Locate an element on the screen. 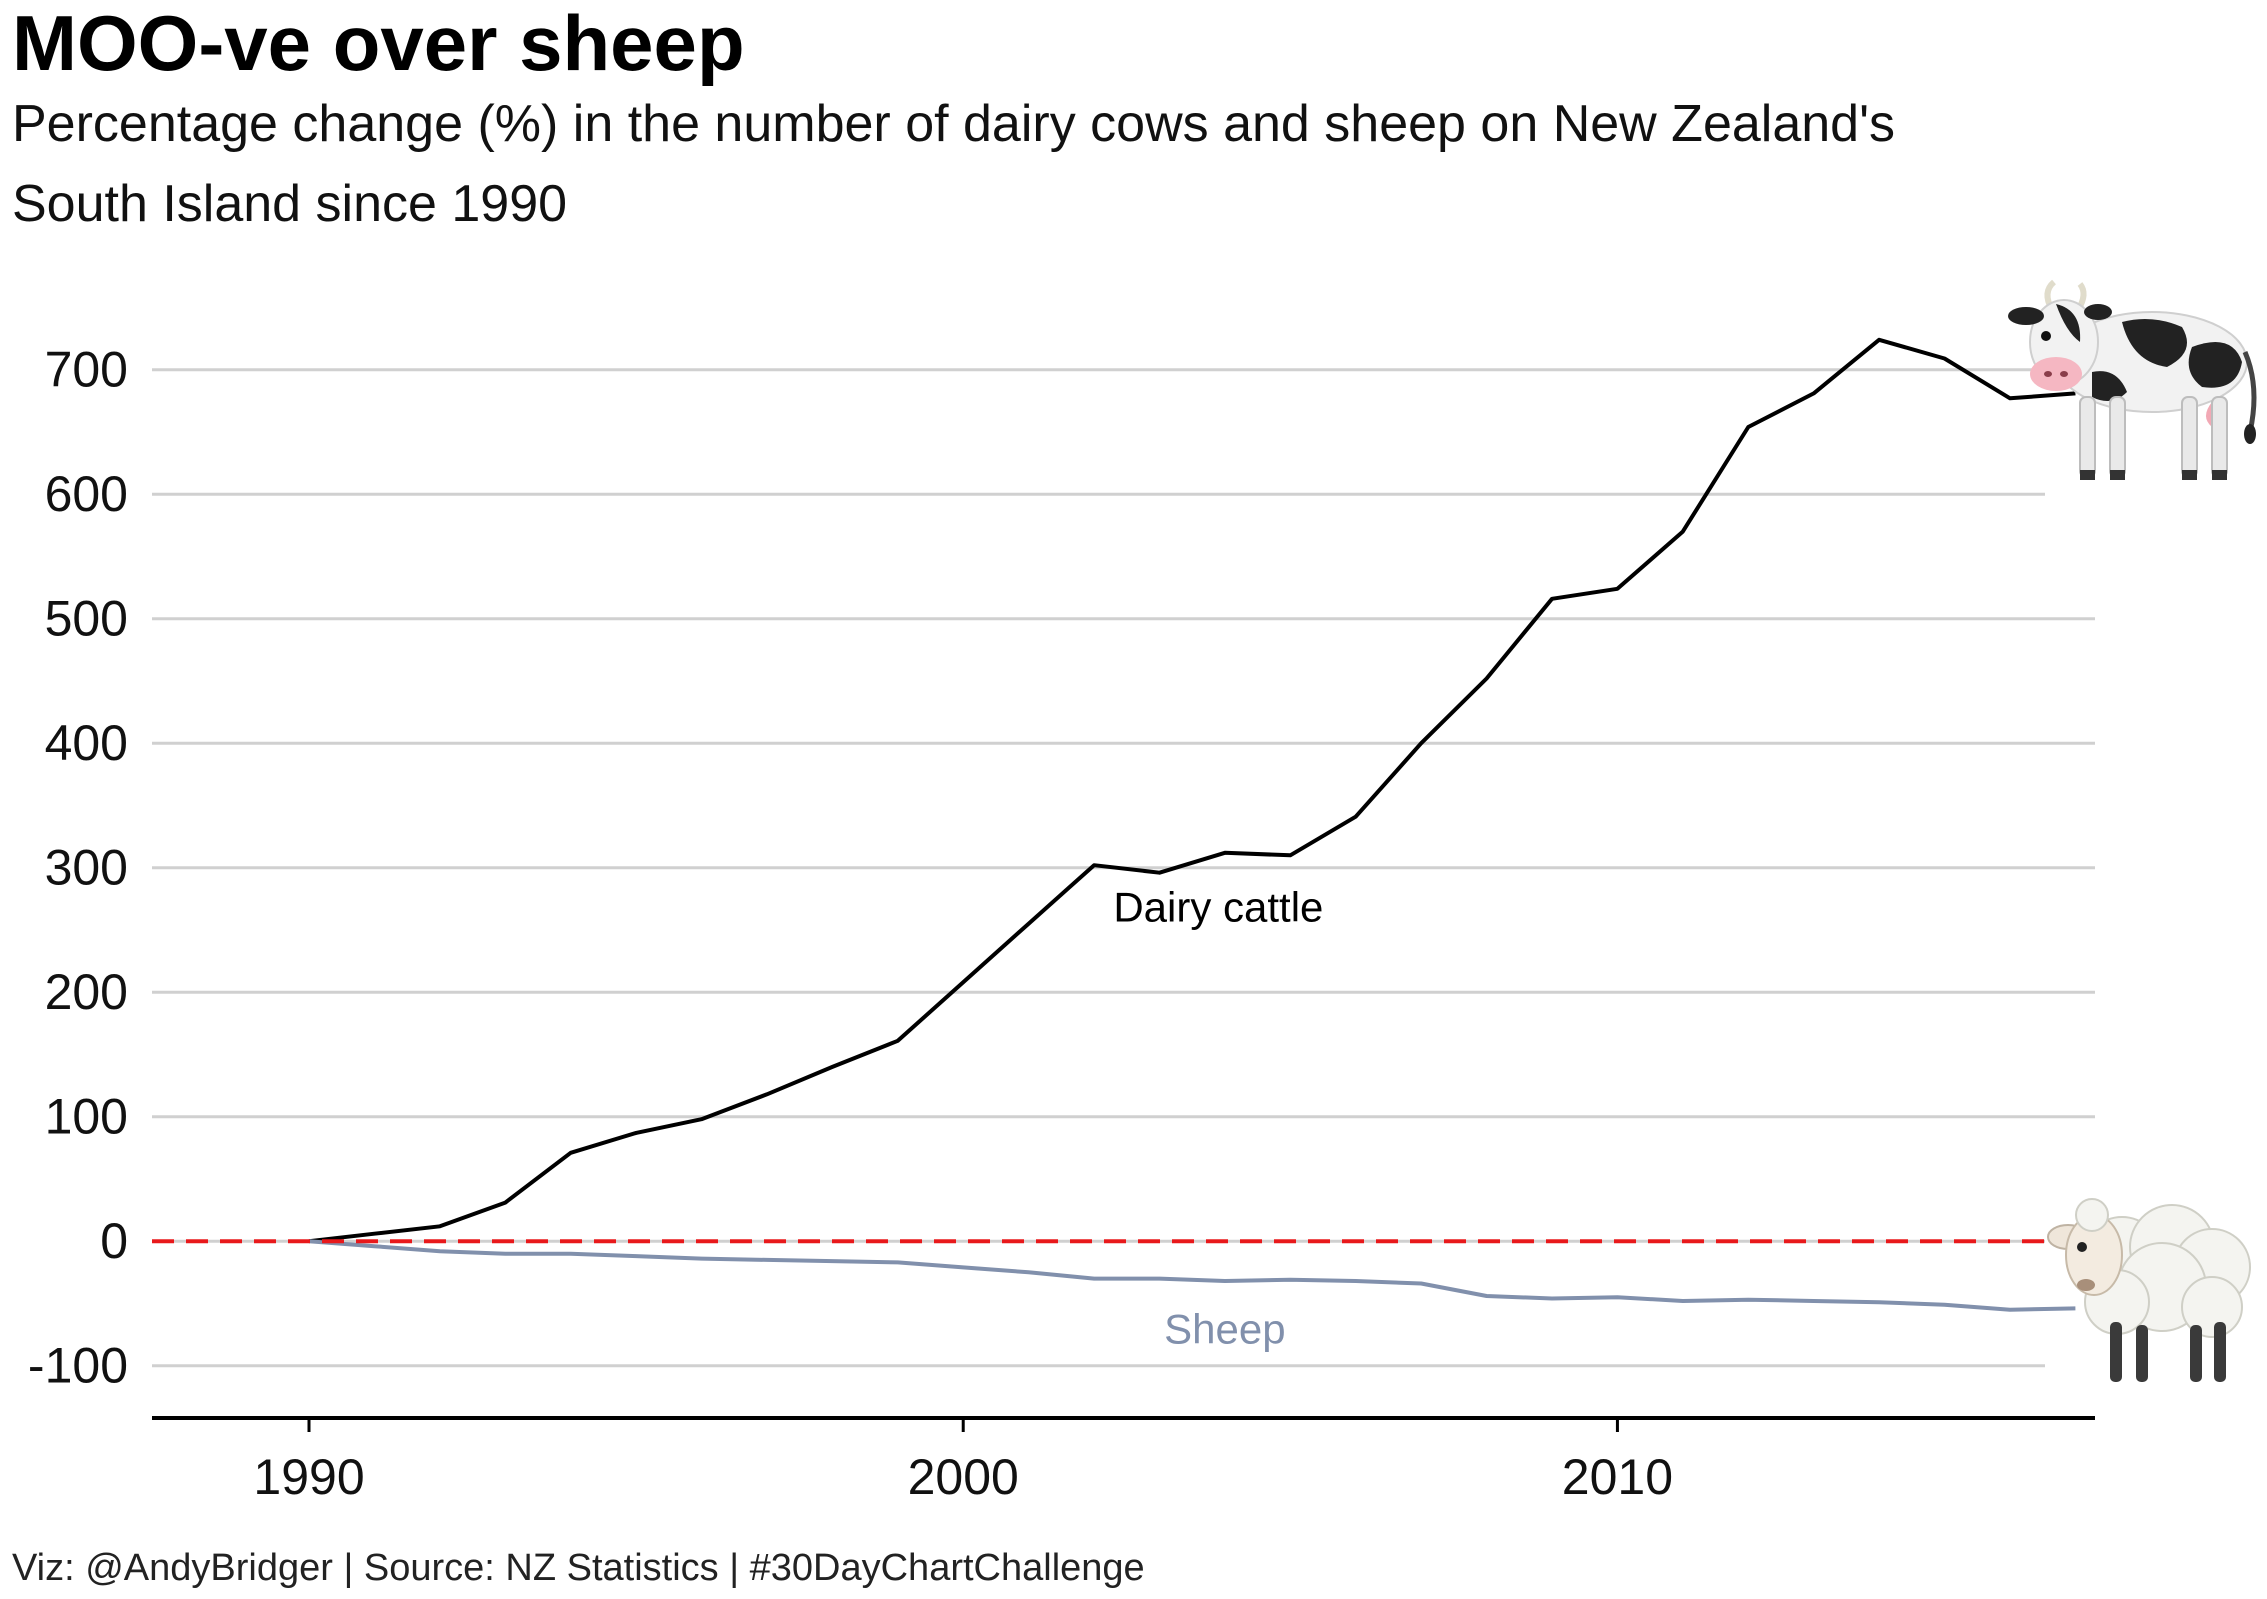 The width and height of the screenshot is (2267, 1599). y-tick-label-700: 700 is located at coordinates (86, 370).